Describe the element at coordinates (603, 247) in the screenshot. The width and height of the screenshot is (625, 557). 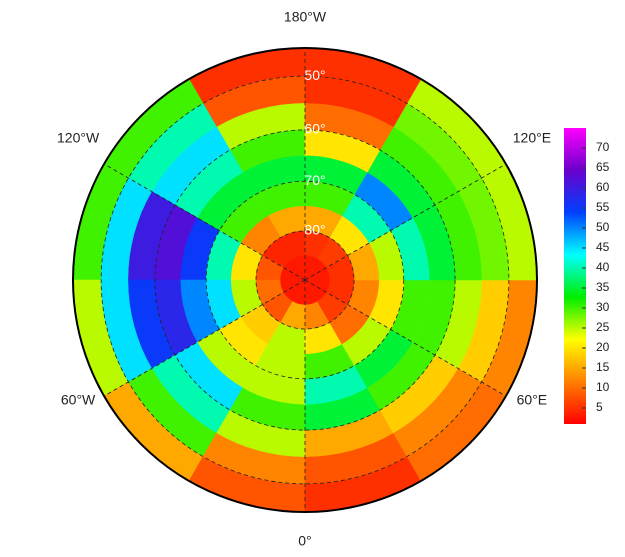
I see `colorbar-tick-label: 45` at that location.